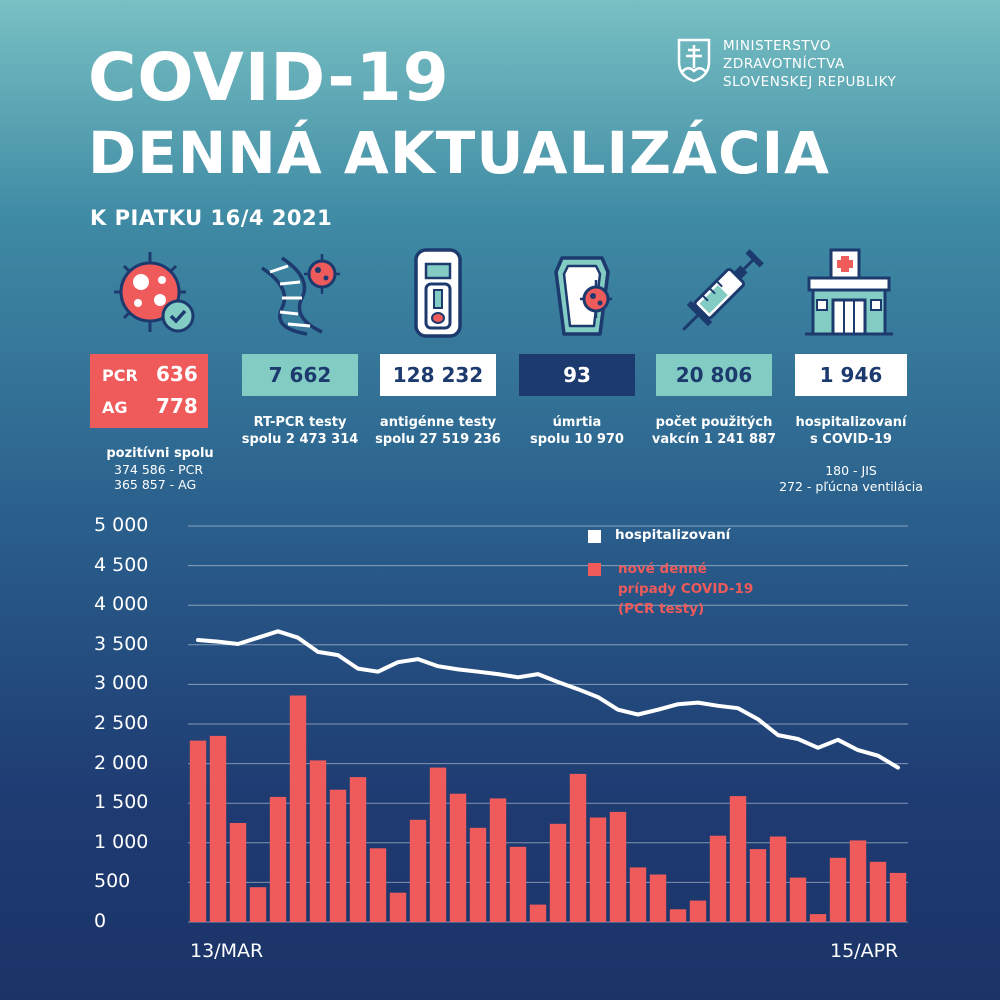 The height and width of the screenshot is (1000, 1000). I want to click on pcr-row: PCR 636, so click(152, 375).